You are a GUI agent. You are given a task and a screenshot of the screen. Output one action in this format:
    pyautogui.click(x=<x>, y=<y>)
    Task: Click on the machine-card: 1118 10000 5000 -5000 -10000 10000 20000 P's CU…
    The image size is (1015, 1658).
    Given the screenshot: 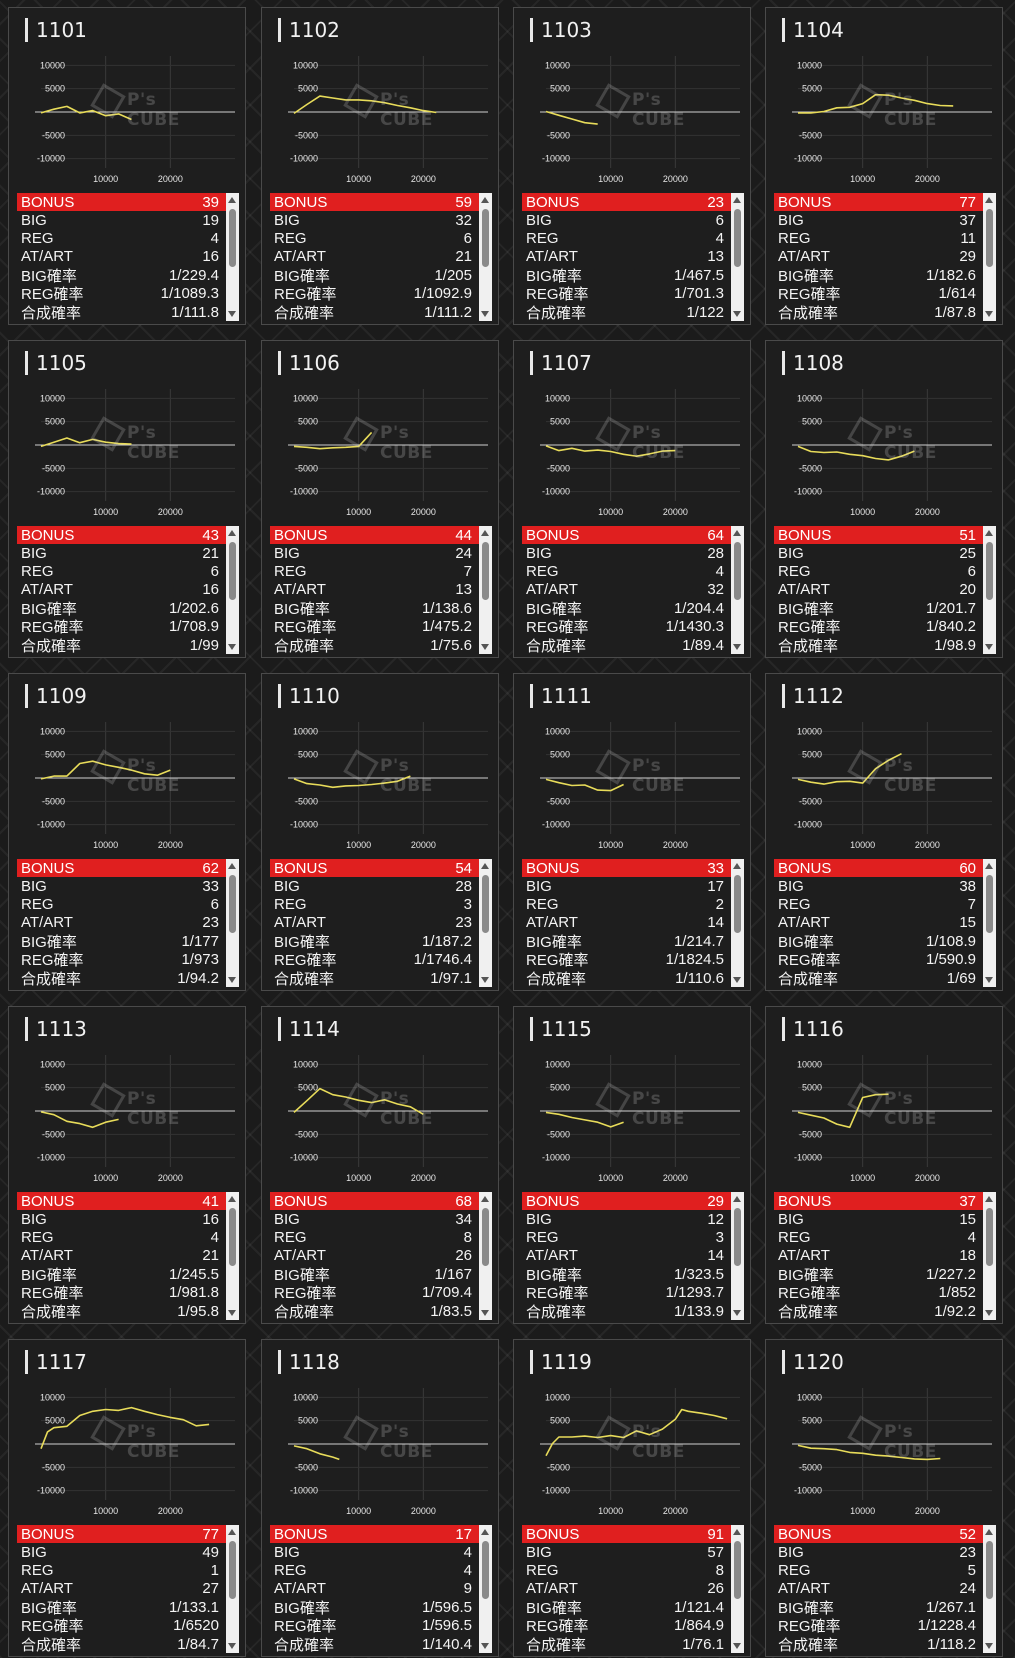 What is the action you would take?
    pyautogui.click(x=380, y=1498)
    